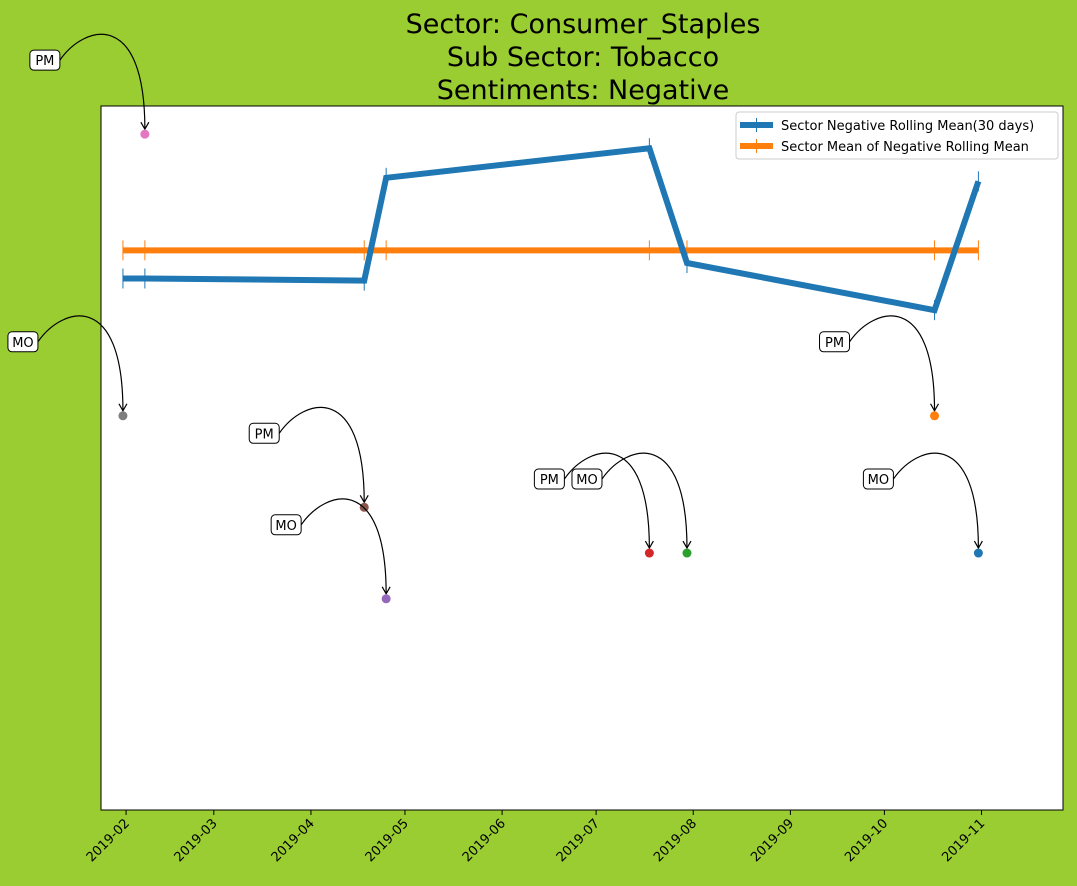 This screenshot has width=1077, height=886. What do you see at coordinates (583, 24) in the screenshot?
I see `chart-title-line-1: Sector: Consumer_Staples` at bounding box center [583, 24].